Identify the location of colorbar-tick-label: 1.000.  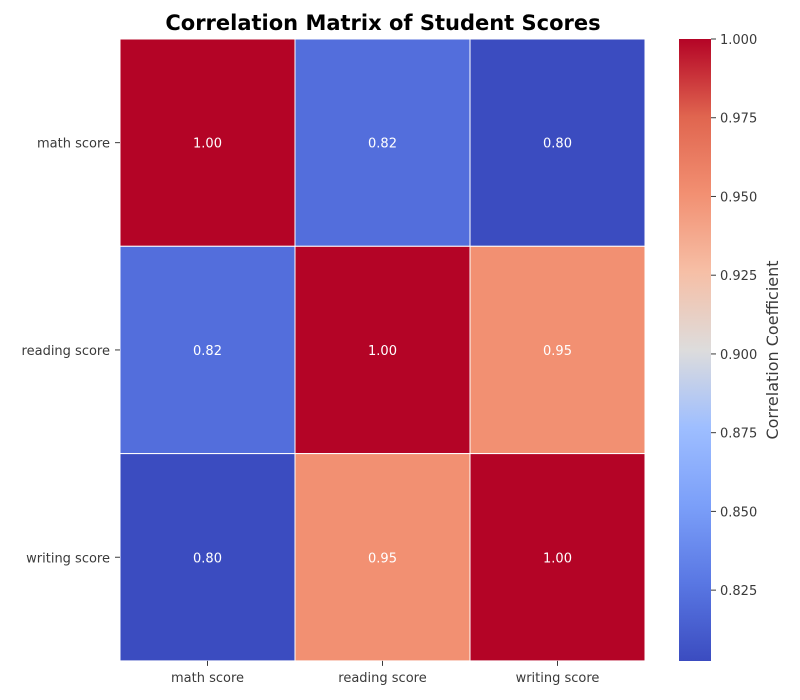
(738, 40).